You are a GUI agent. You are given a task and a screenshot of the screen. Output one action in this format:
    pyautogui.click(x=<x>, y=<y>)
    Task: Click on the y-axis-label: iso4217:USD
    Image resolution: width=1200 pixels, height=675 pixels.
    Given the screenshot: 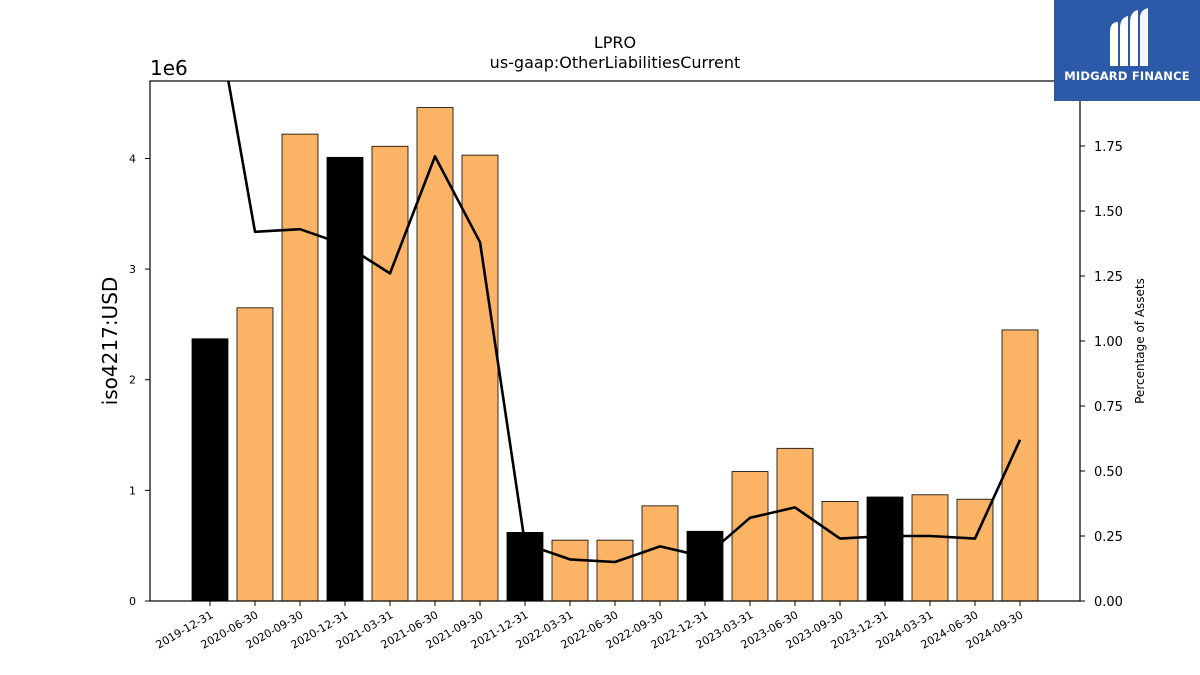 What is the action you would take?
    pyautogui.click(x=110, y=341)
    